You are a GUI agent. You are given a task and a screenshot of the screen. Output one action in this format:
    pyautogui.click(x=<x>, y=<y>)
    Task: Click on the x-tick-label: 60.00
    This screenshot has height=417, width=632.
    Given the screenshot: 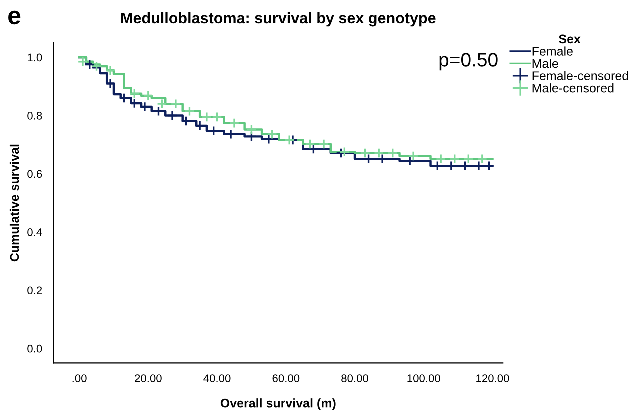 What is the action you would take?
    pyautogui.click(x=286, y=378)
    